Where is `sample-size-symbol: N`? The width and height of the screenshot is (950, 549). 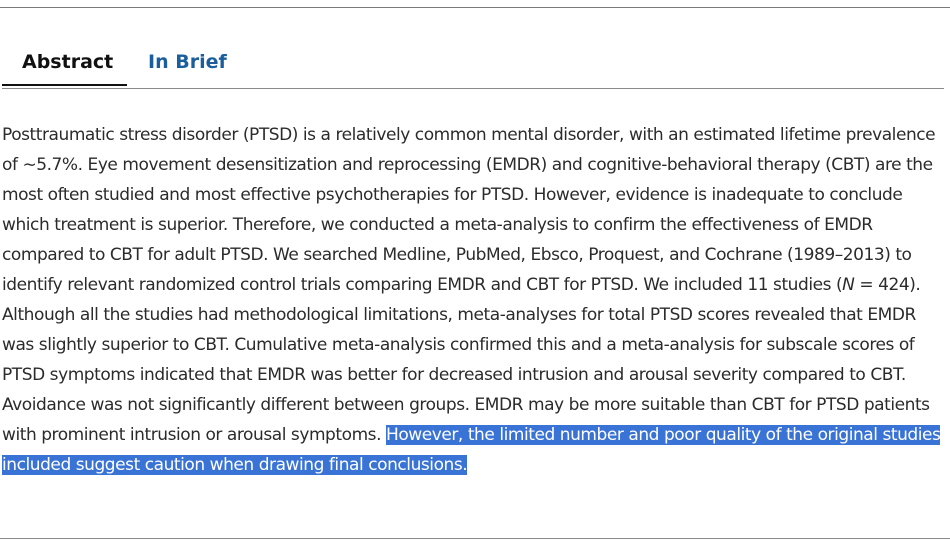 sample-size-symbol: N is located at coordinates (848, 285).